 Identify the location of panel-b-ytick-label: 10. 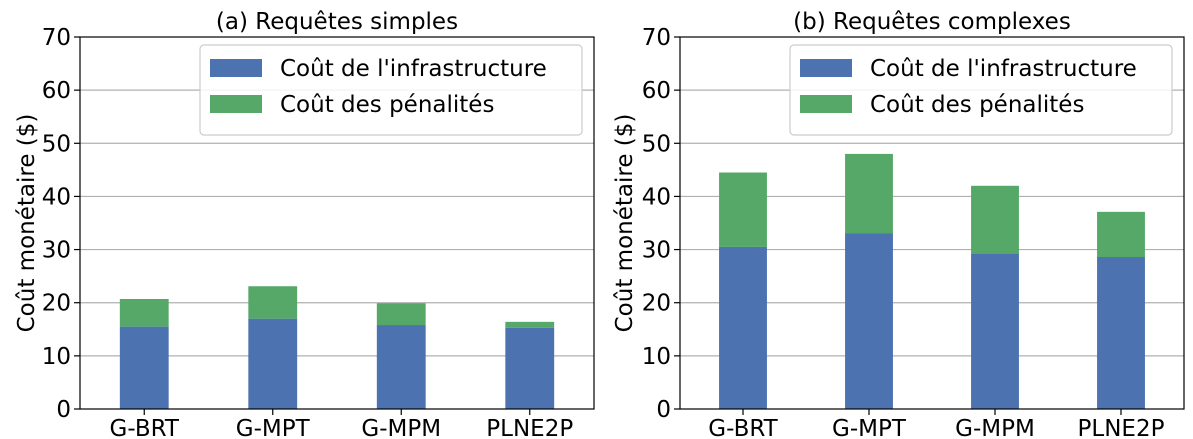
(656, 357).